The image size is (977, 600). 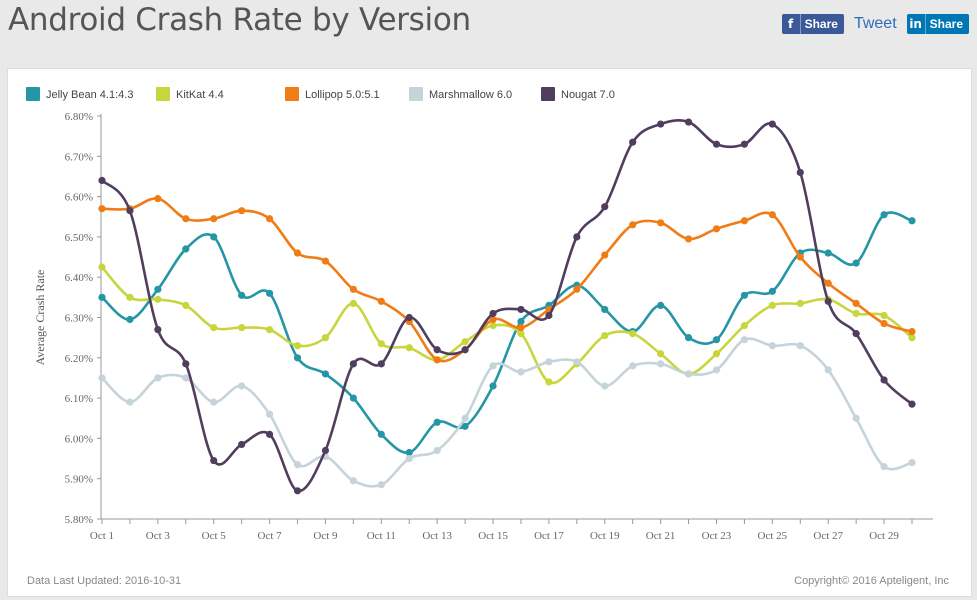 What do you see at coordinates (342, 95) in the screenshot?
I see `legend-label-lollipop-5-0-5-1: Lollipop 5.0:5.1` at bounding box center [342, 95].